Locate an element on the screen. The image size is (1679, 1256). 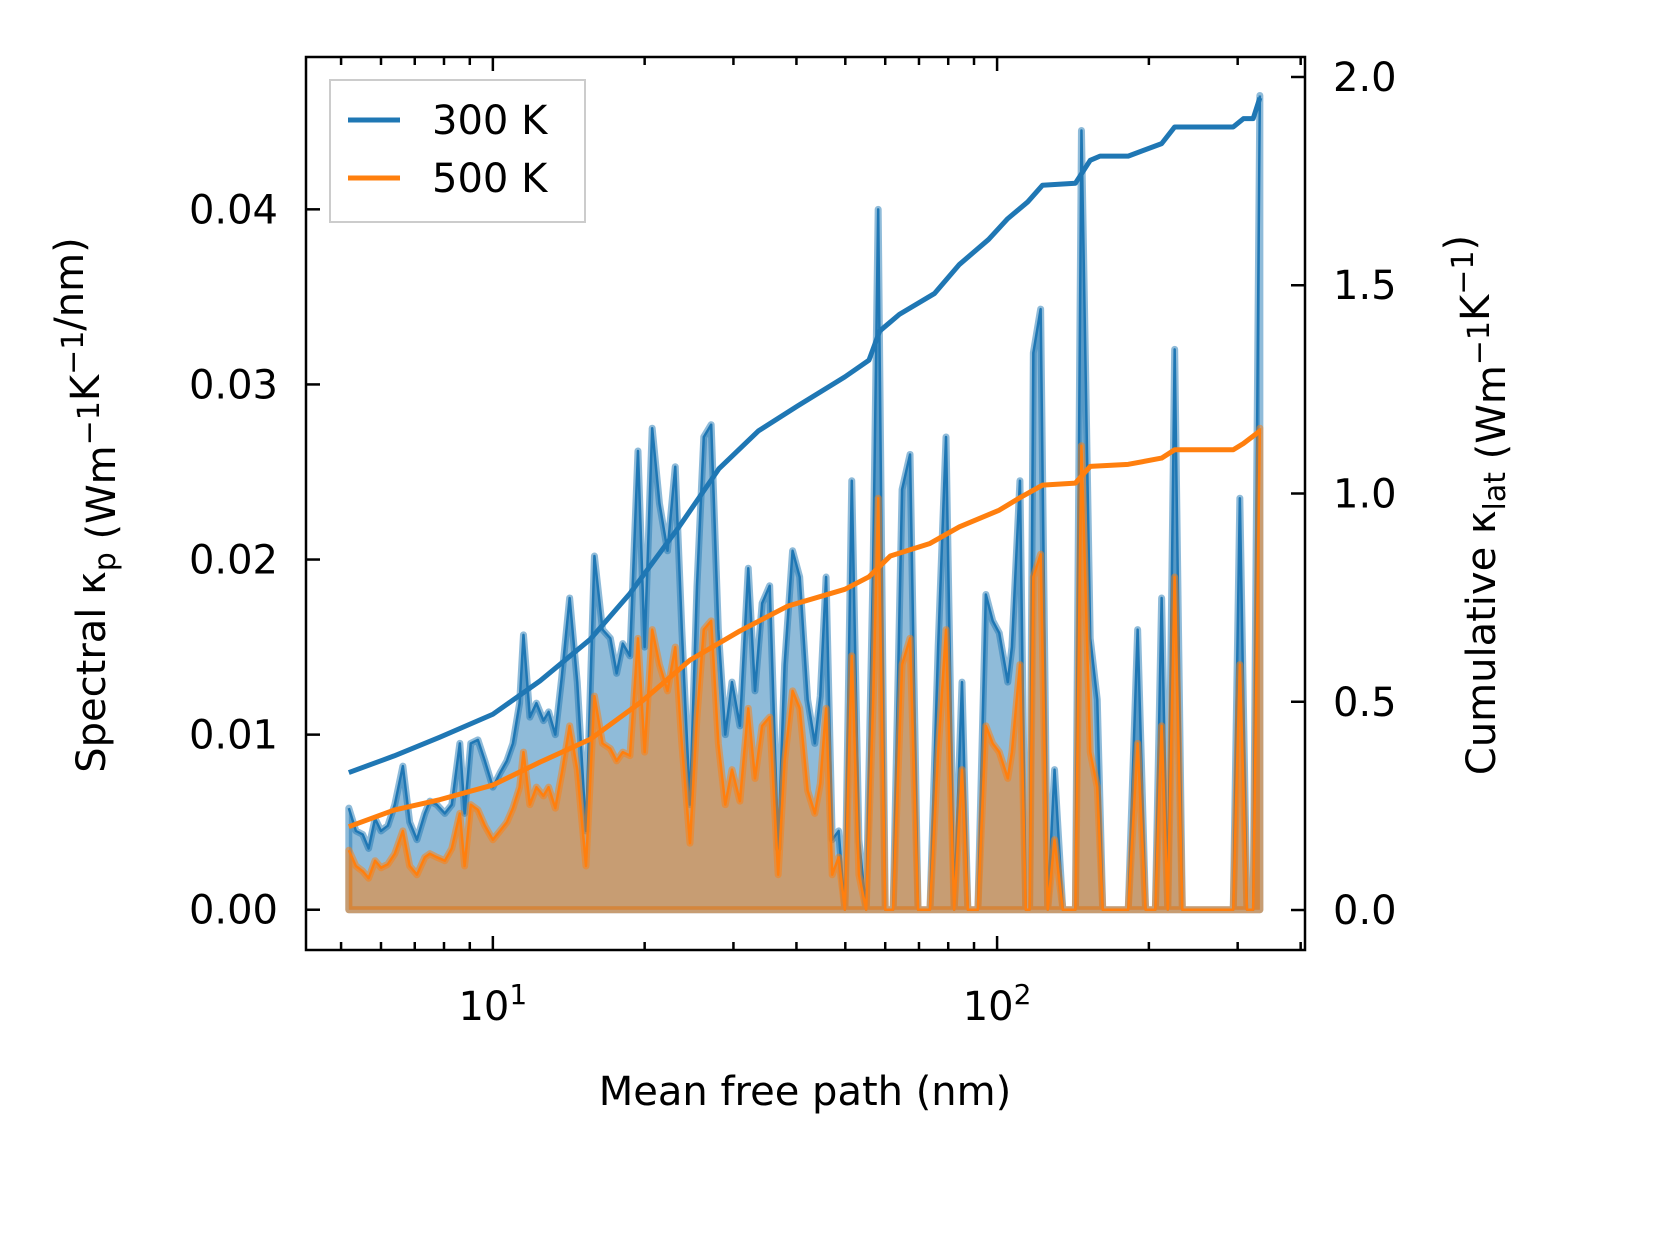
legend: 300 K 500 K is located at coordinates (457, 151).